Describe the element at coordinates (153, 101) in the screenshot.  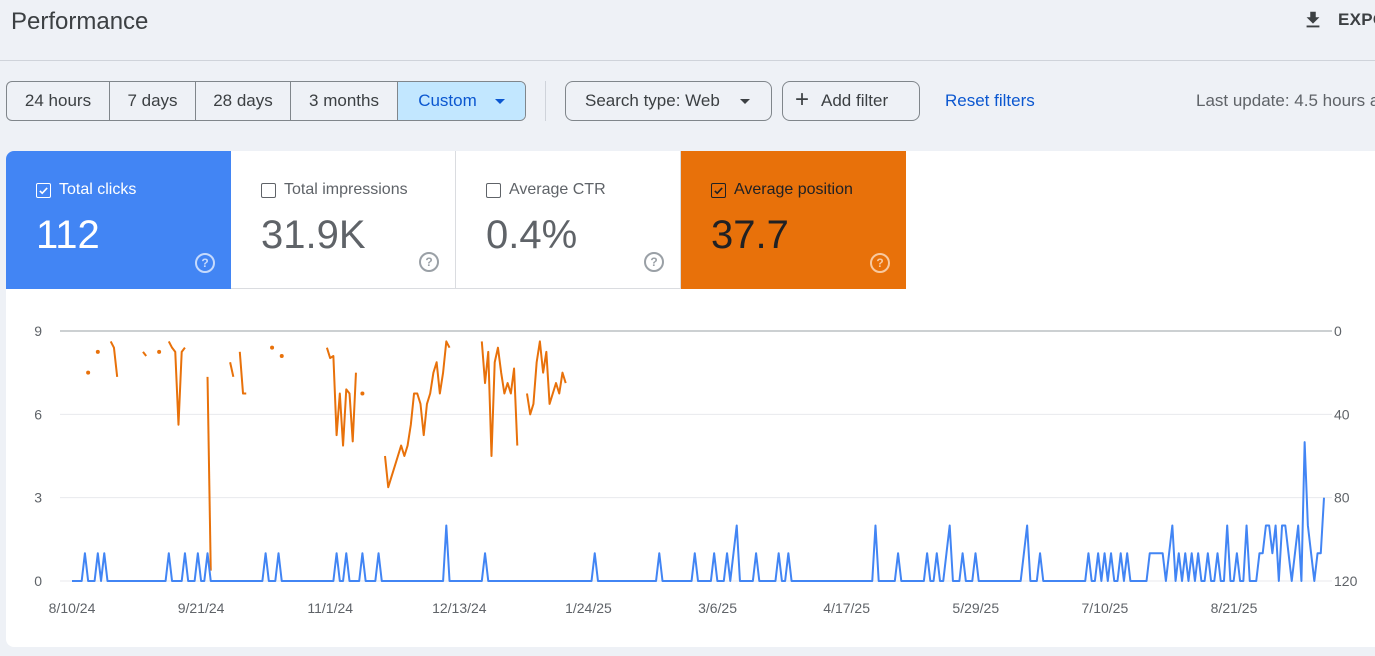
I see `range-7-days: 7 days` at that location.